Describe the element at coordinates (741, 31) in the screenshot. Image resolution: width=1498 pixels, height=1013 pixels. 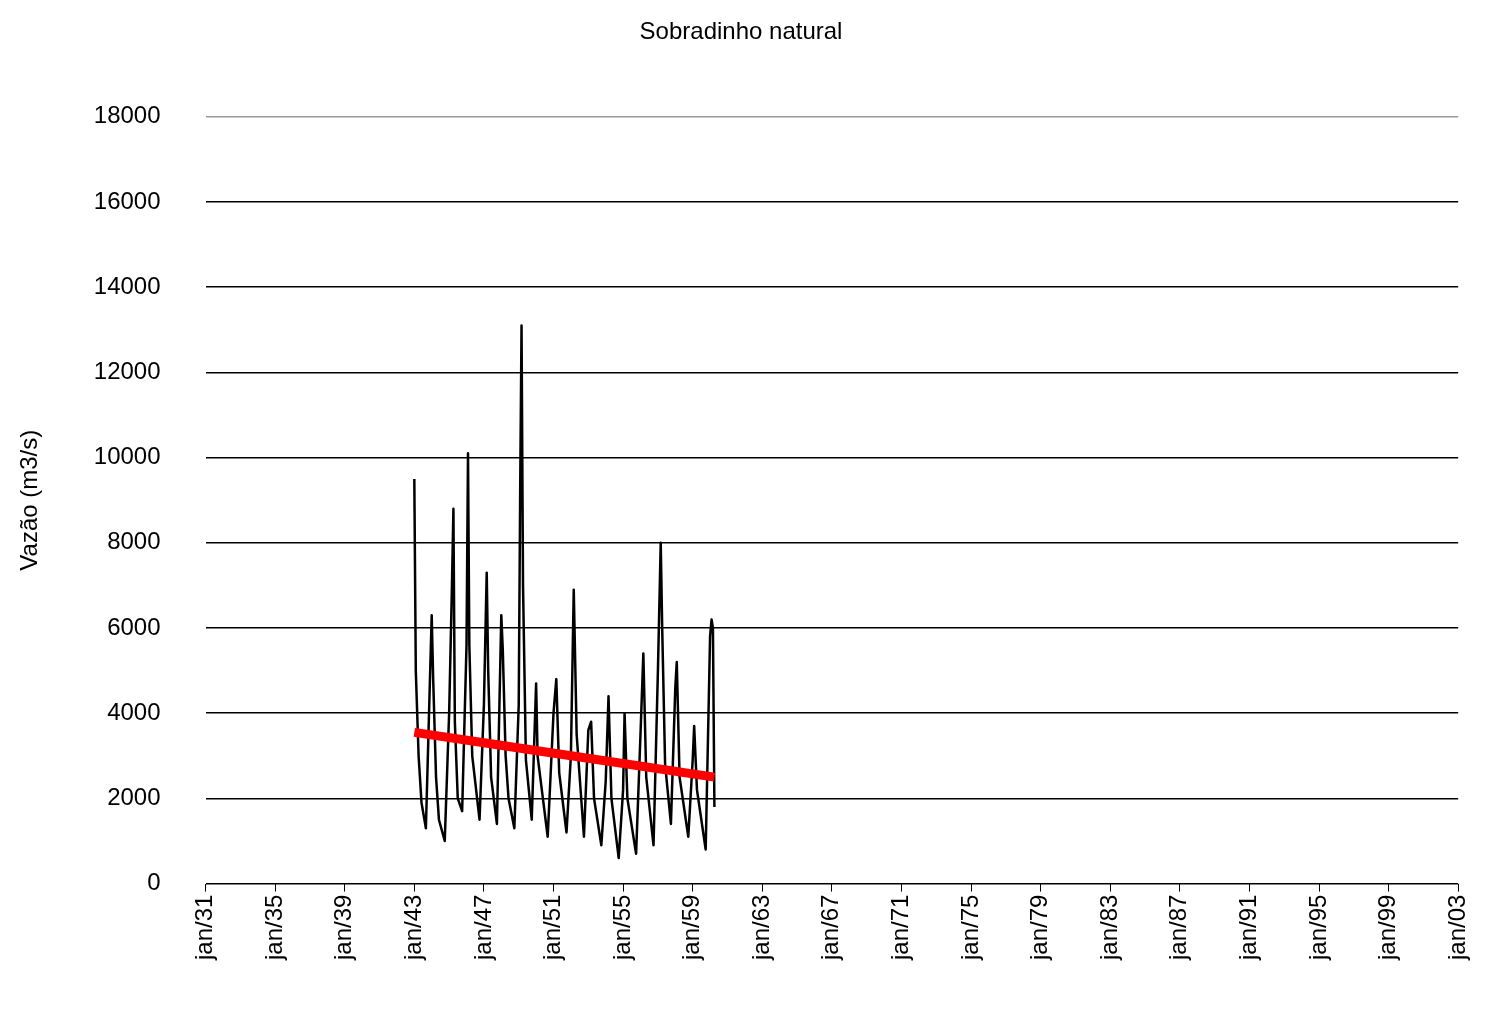
I see `chart-title: Sobradinho natural` at that location.